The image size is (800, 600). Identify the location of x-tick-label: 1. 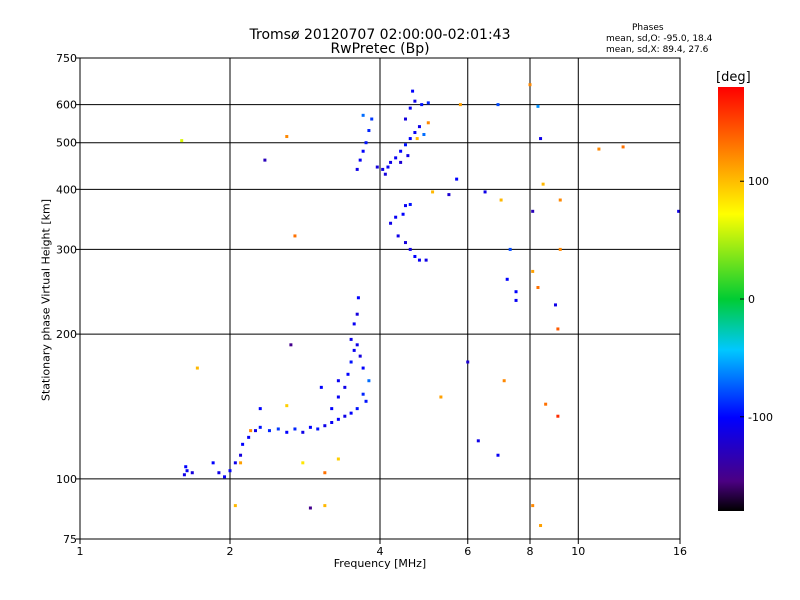
(80, 551).